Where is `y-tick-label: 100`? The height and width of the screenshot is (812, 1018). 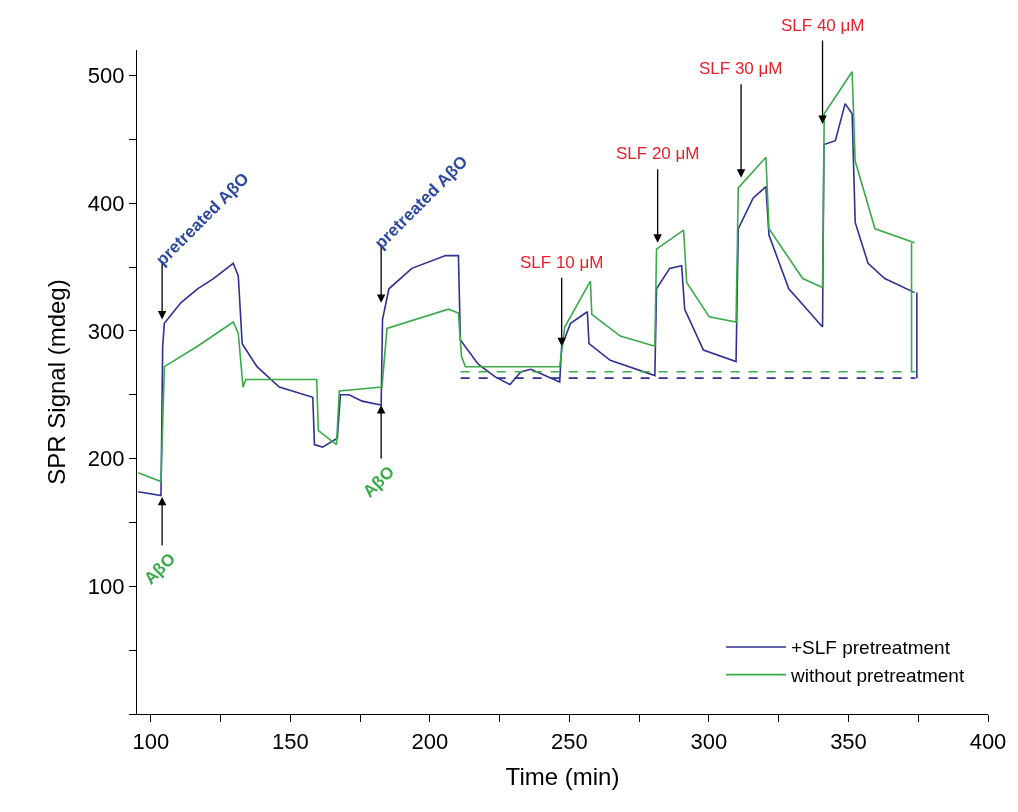
y-tick-label: 100 is located at coordinates (106, 587).